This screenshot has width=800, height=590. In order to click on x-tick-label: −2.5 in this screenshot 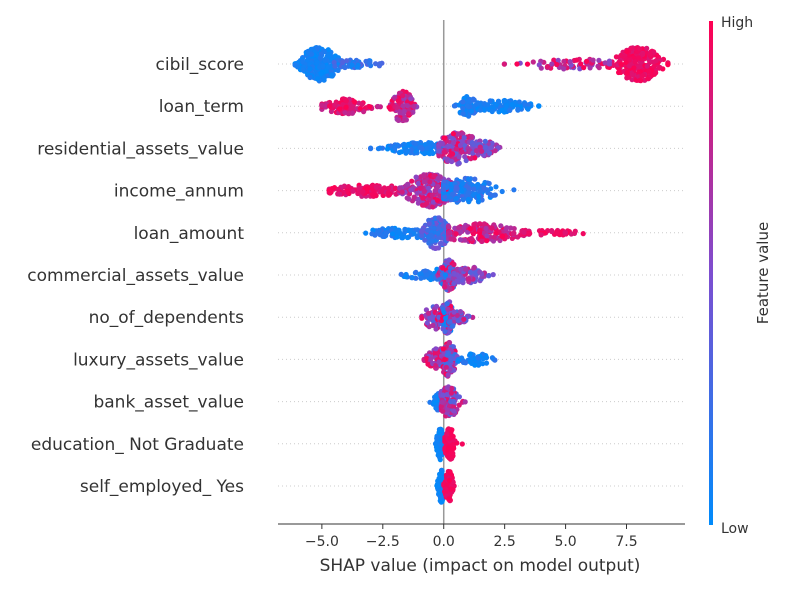, I will do `click(383, 542)`.